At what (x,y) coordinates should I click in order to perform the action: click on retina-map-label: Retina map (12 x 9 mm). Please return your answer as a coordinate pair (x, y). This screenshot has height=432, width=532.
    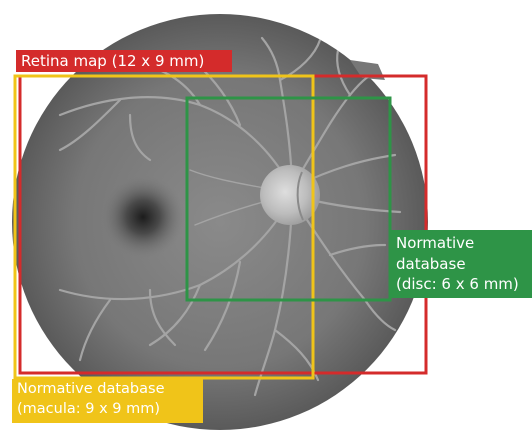
    Looking at the image, I should click on (124, 61).